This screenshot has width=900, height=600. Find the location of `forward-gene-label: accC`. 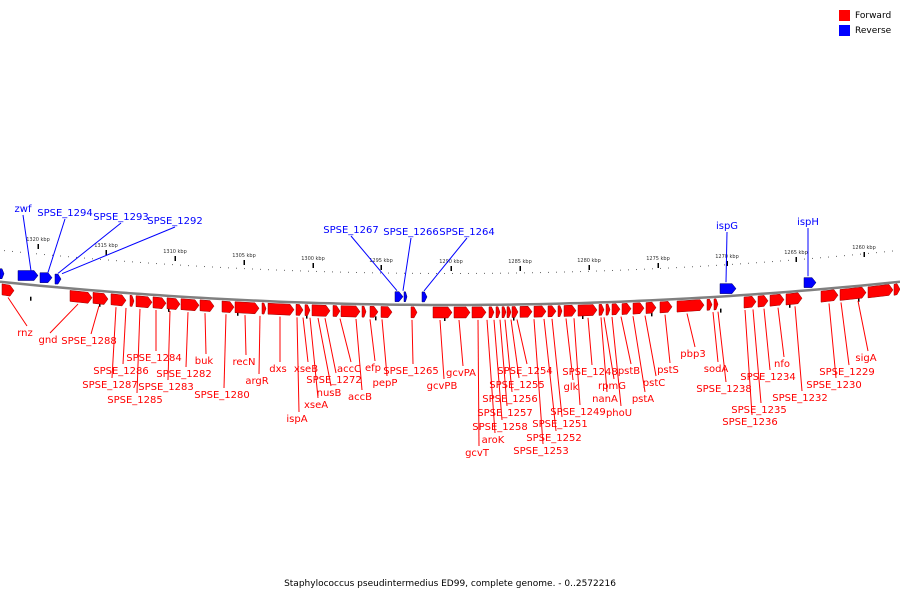

forward-gene-label: accC is located at coordinates (349, 369).